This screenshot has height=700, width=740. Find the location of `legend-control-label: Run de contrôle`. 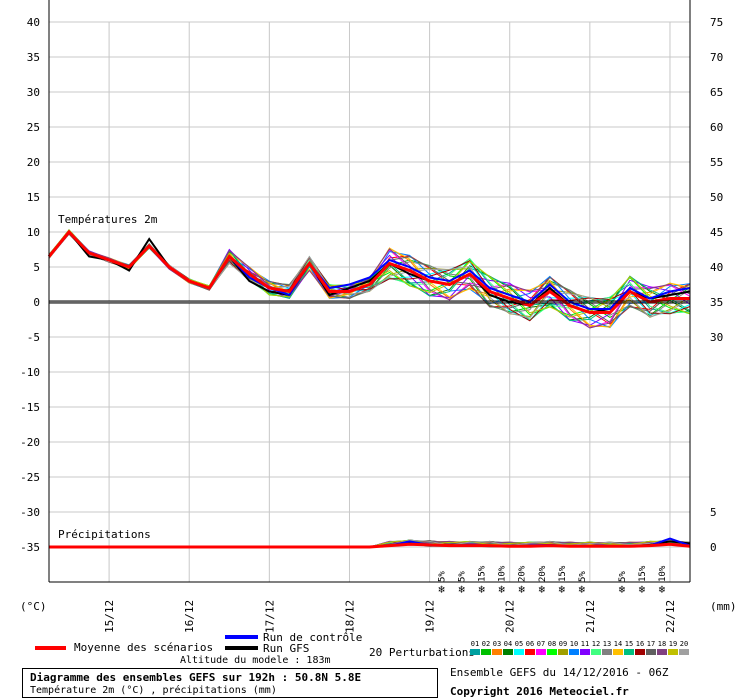

legend-control-label: Run de contrôle is located at coordinates (312, 637).